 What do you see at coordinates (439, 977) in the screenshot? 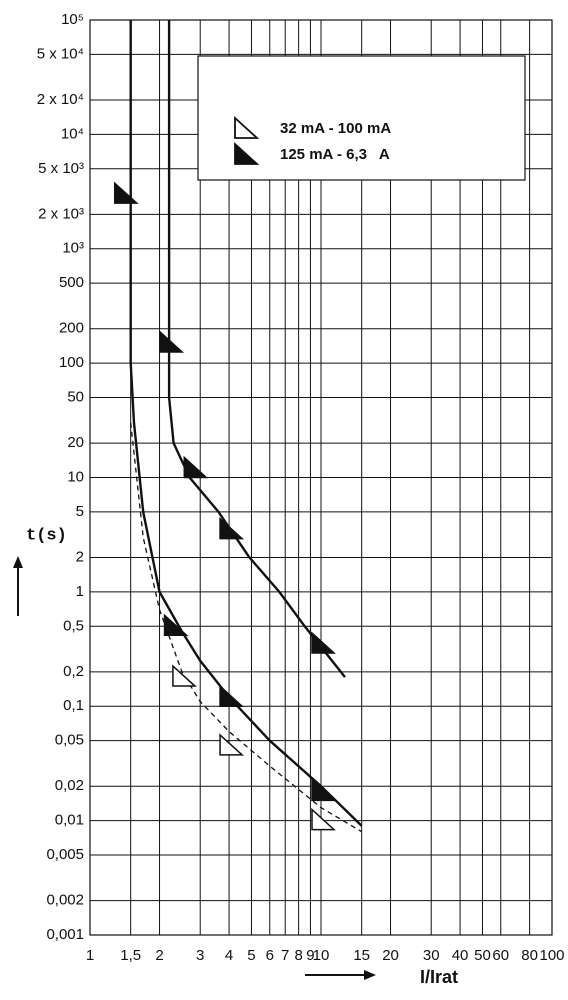
I see `x-axis-label: I/Irat` at bounding box center [439, 977].